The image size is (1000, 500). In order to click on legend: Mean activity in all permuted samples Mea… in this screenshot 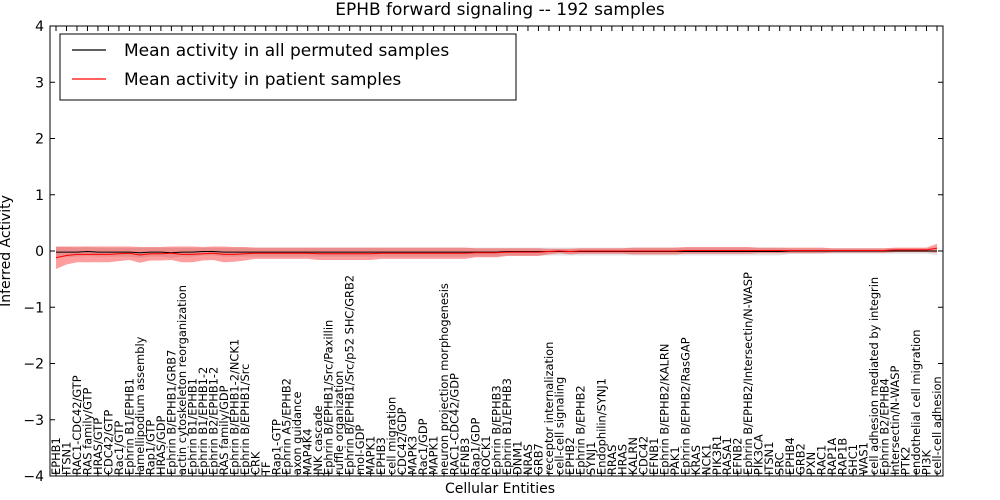, I will do `click(288, 67)`.